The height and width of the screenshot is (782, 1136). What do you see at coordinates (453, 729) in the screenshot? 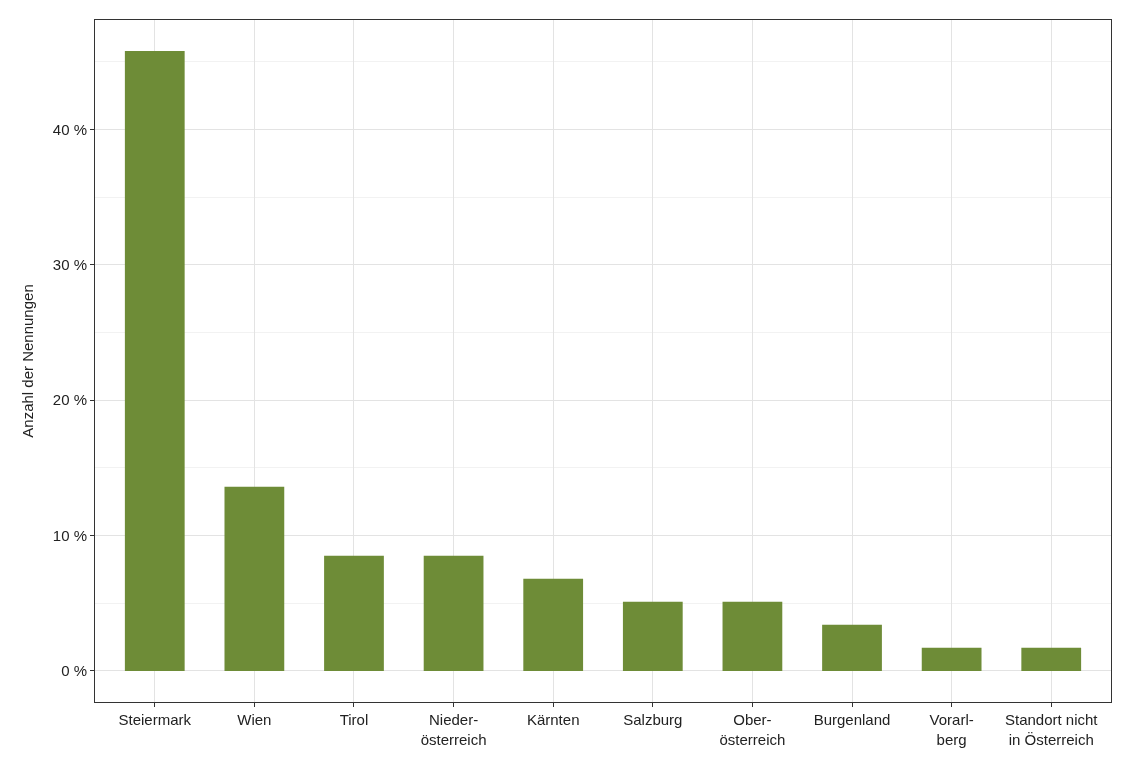
I see `x-tick-label: Nieder- österreich` at bounding box center [453, 729].